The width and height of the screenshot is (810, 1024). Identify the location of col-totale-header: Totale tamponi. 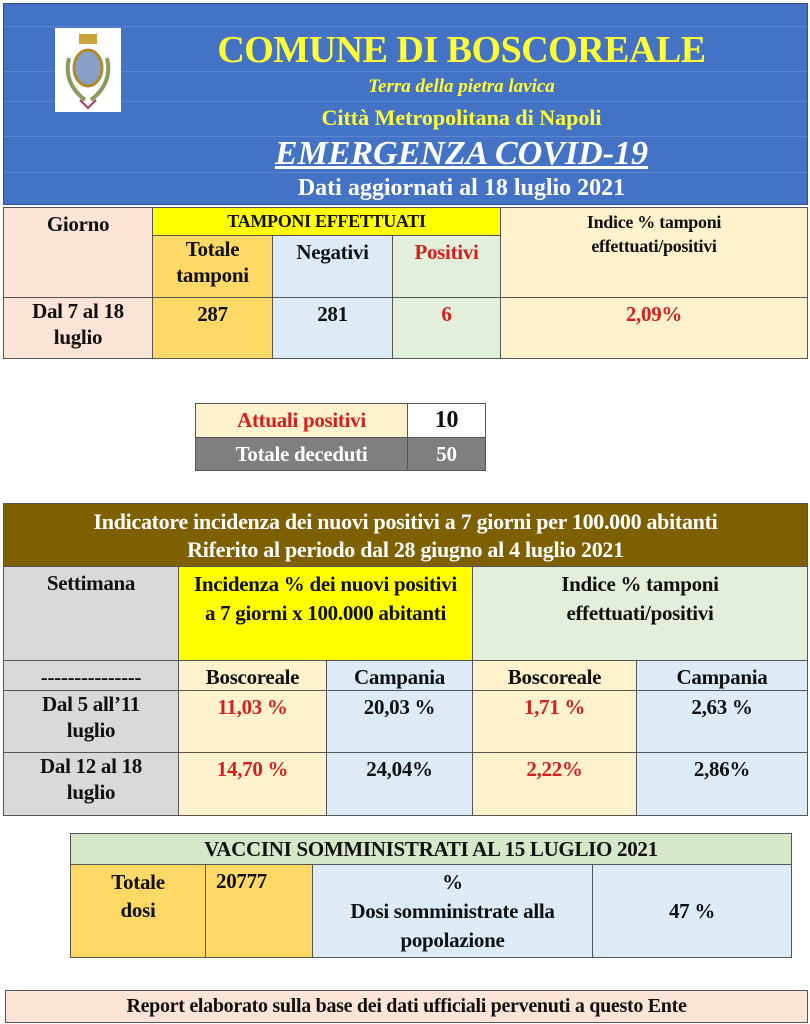
(212, 266).